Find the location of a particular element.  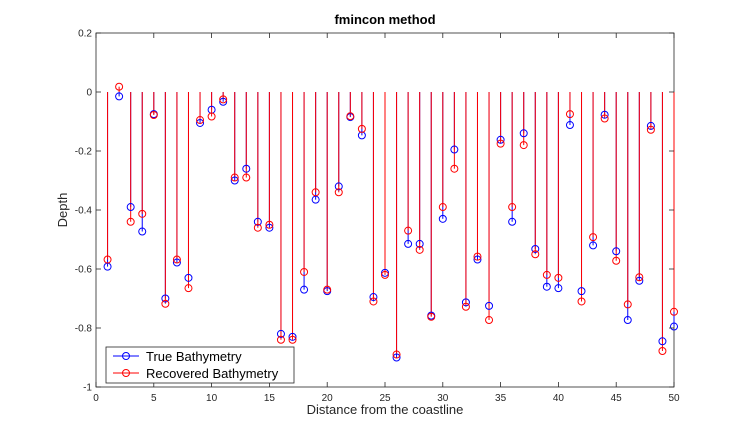

y-tick-label-5: 0 is located at coordinates (89, 93).